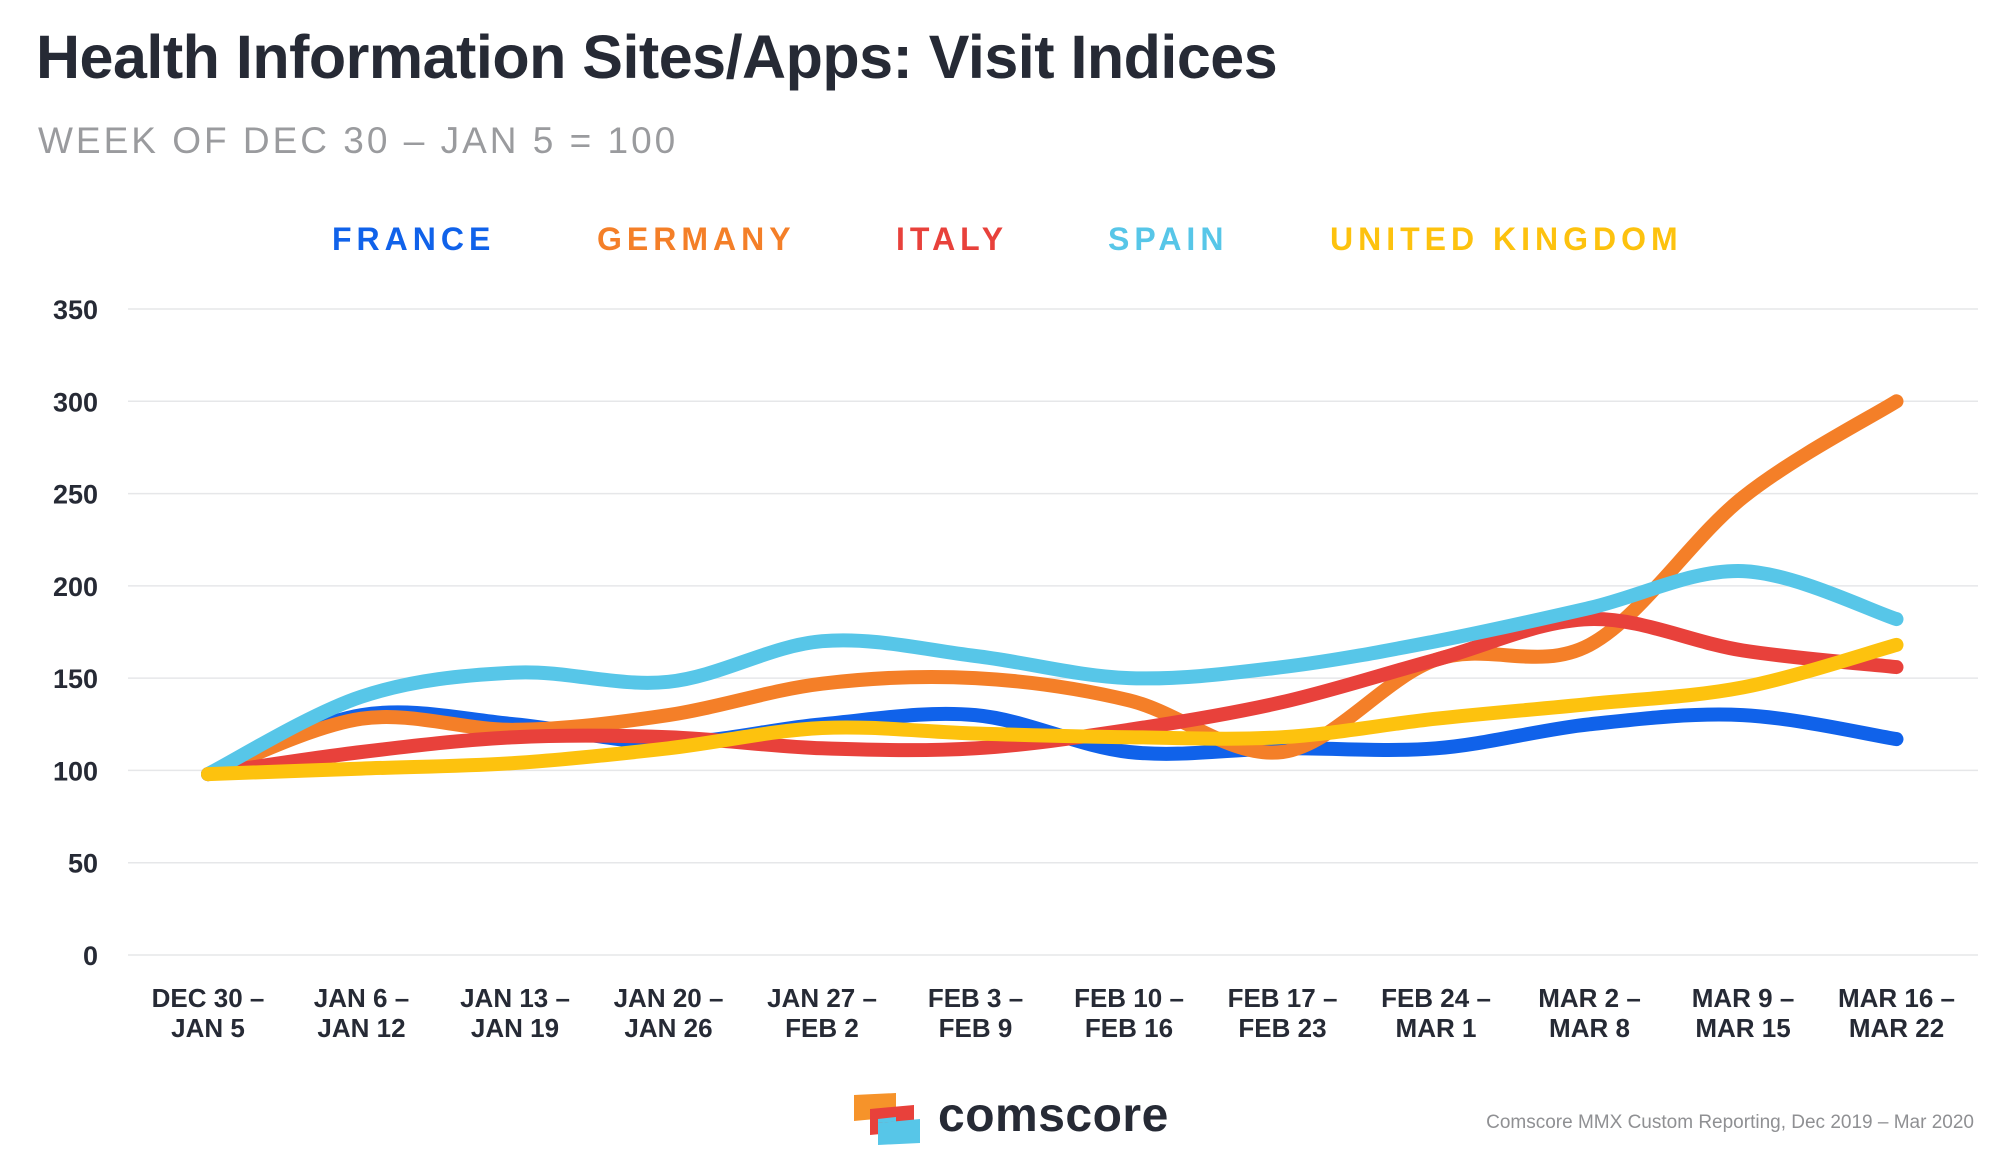 The height and width of the screenshot is (1160, 2000). What do you see at coordinates (1506, 239) in the screenshot?
I see `legend-item-united-kingdom: UNITED KINGDOM` at bounding box center [1506, 239].